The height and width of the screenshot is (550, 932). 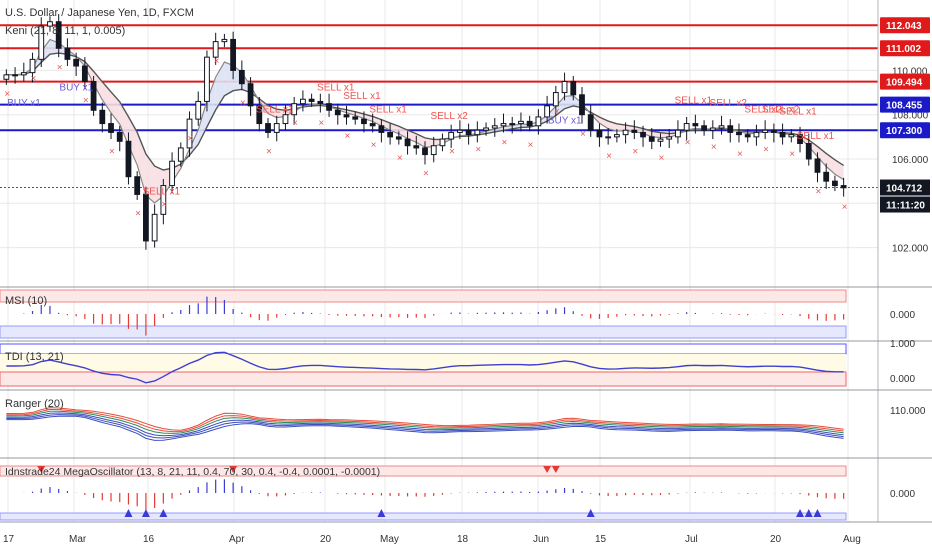 What do you see at coordinates (26, 301) in the screenshot?
I see `panel-title-msi: MSI (10)` at bounding box center [26, 301].